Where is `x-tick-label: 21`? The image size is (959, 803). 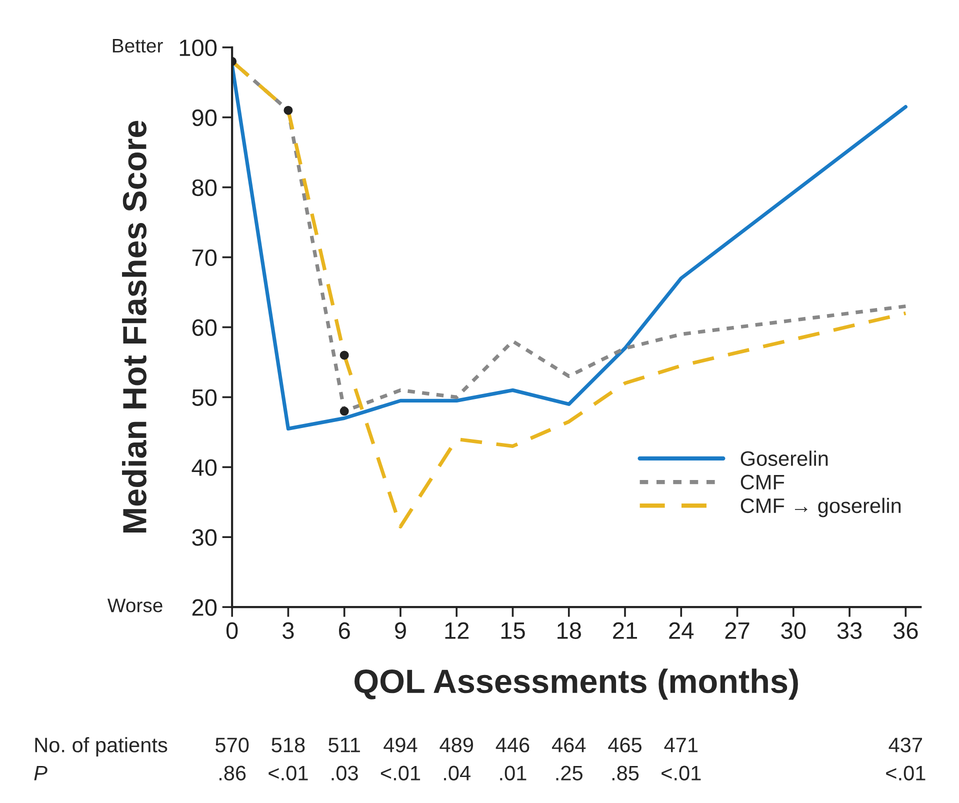
x-tick-label: 21 is located at coordinates (625, 630).